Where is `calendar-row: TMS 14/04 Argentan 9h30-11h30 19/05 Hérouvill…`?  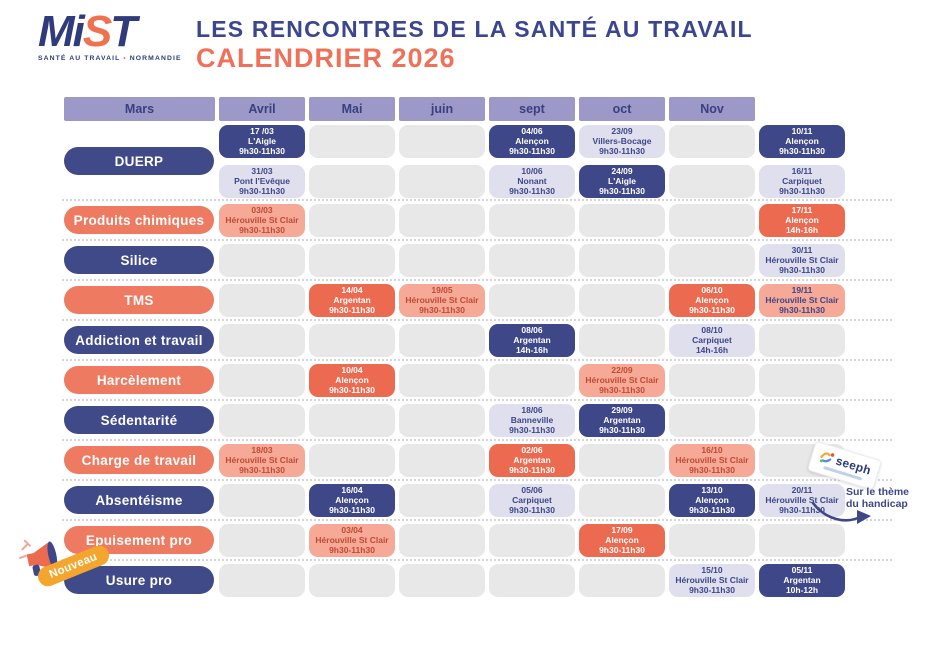
calendar-row: TMS 14/04 Argentan 9h30-11h30 19/05 Hérouvill… is located at coordinates (459, 300).